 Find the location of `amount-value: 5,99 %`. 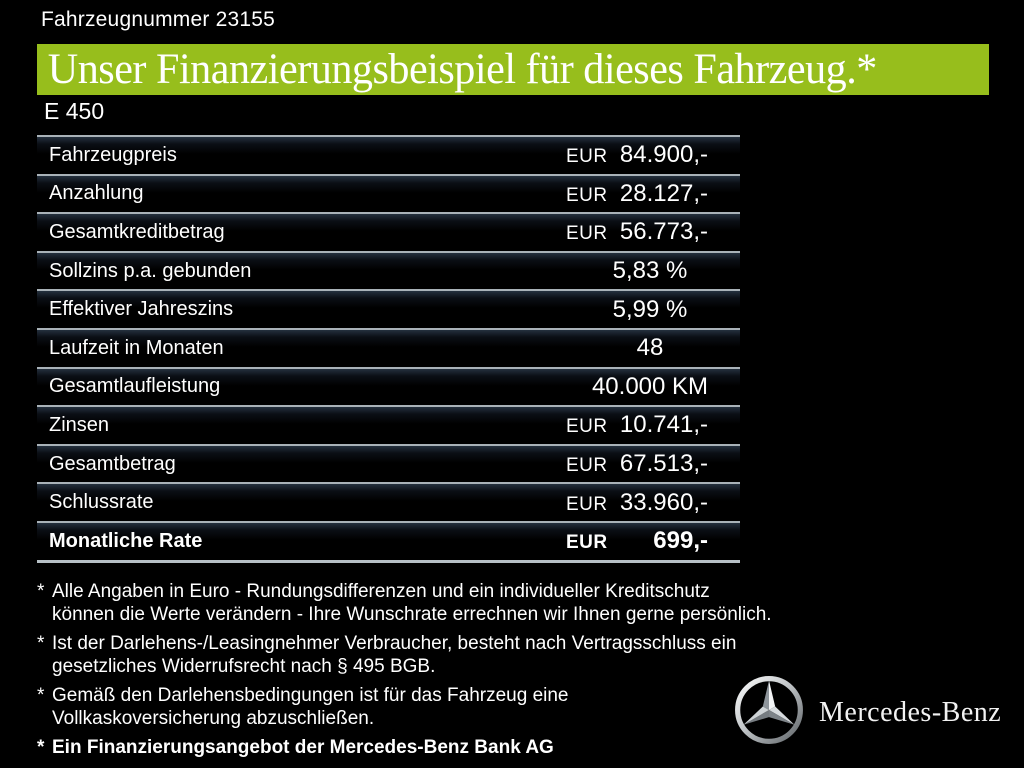

amount-value: 5,99 % is located at coordinates (650, 309).